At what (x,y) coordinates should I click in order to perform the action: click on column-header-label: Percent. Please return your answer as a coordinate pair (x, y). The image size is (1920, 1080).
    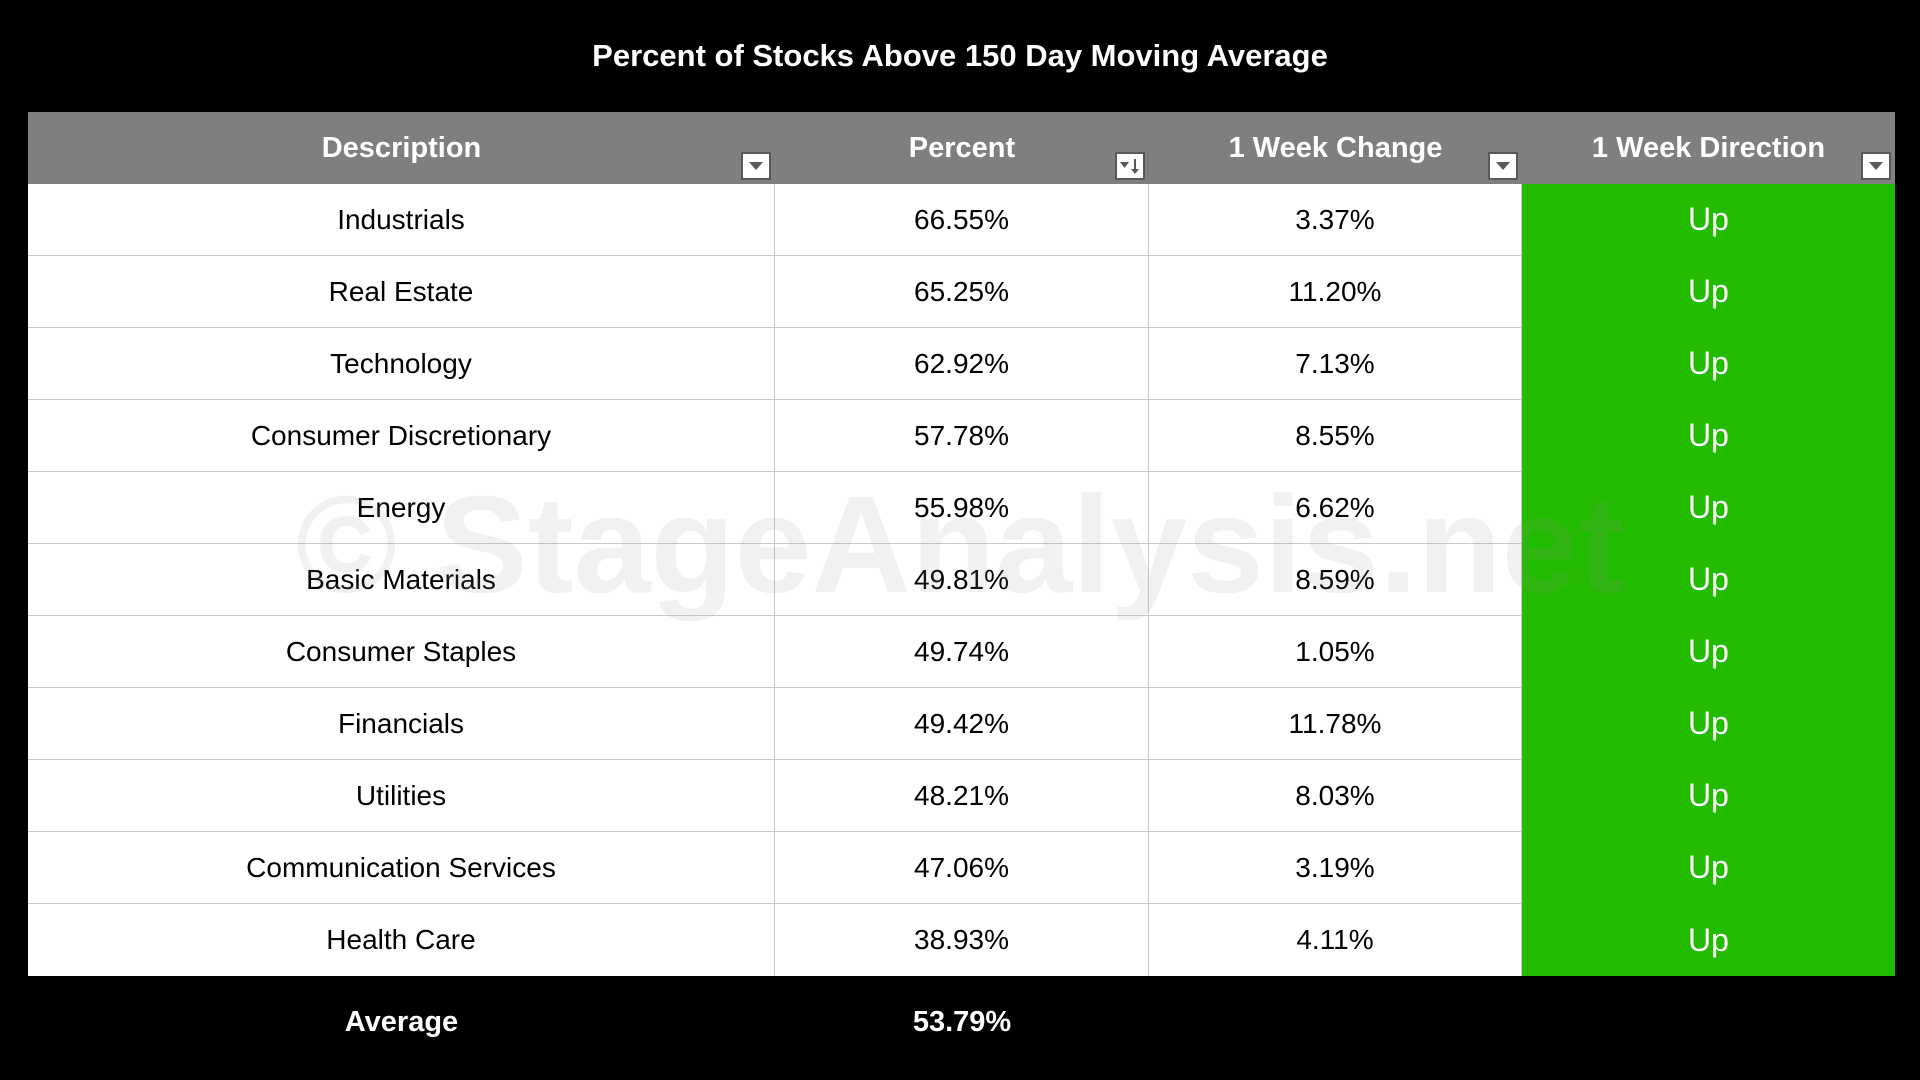
    Looking at the image, I should click on (962, 147).